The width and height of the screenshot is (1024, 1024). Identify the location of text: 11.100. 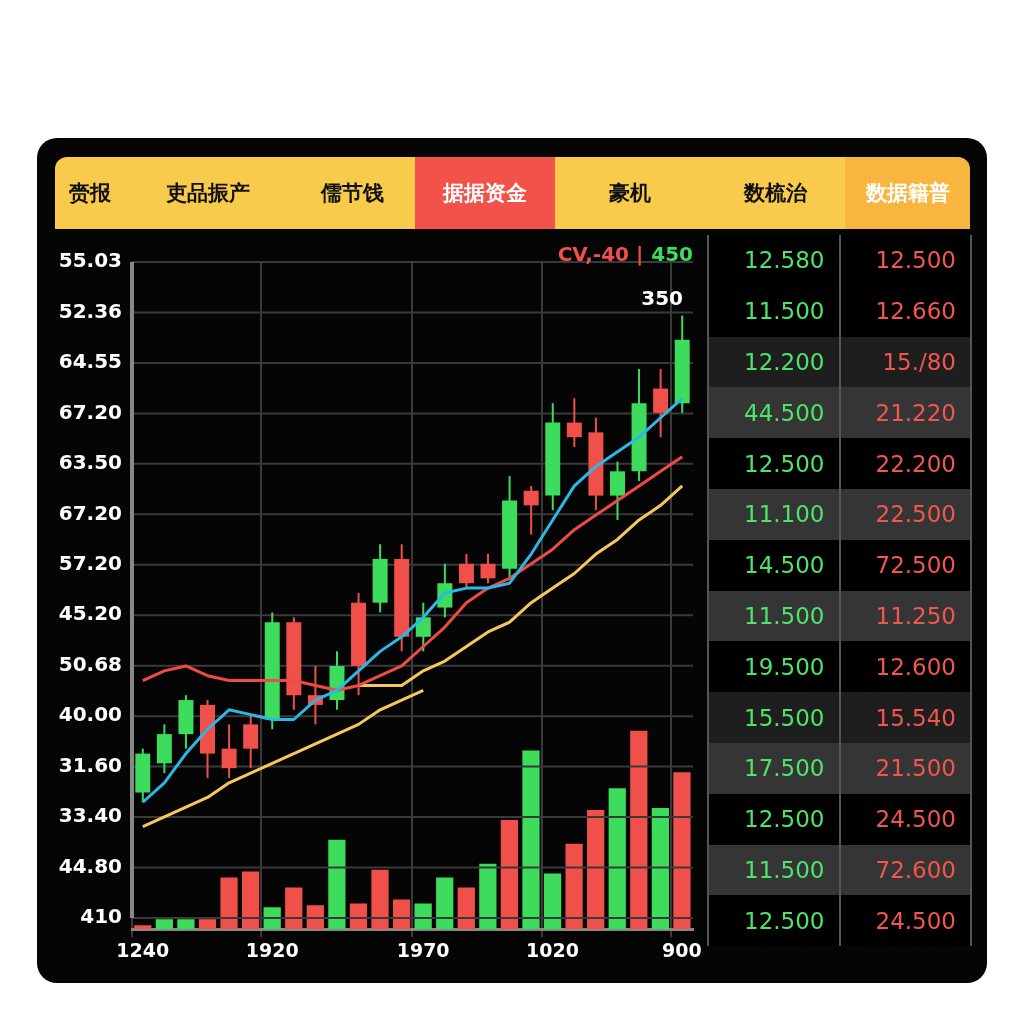
(784, 514).